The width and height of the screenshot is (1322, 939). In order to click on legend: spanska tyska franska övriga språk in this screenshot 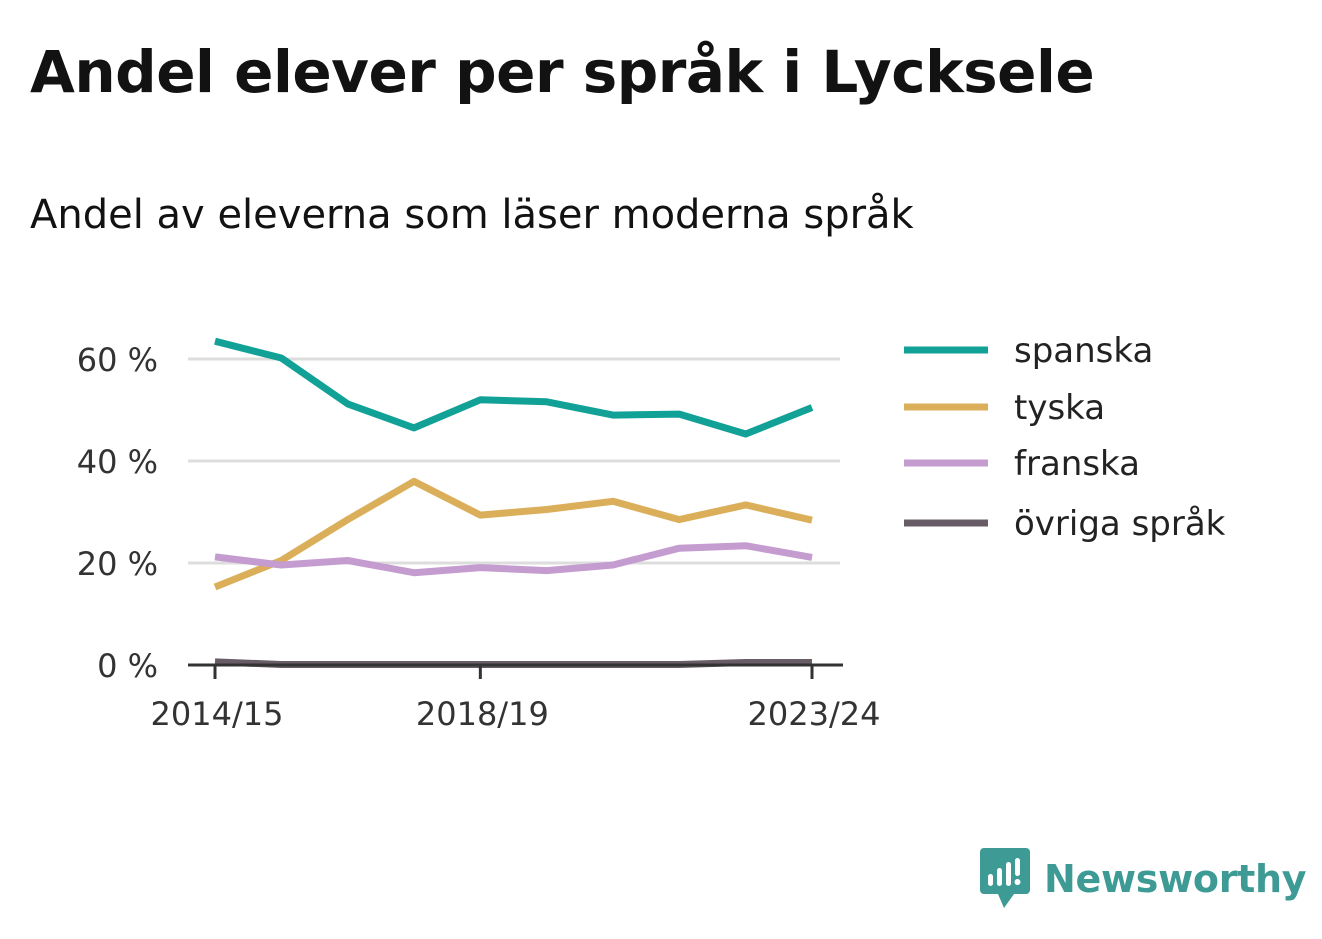, I will do `click(1065, 437)`.